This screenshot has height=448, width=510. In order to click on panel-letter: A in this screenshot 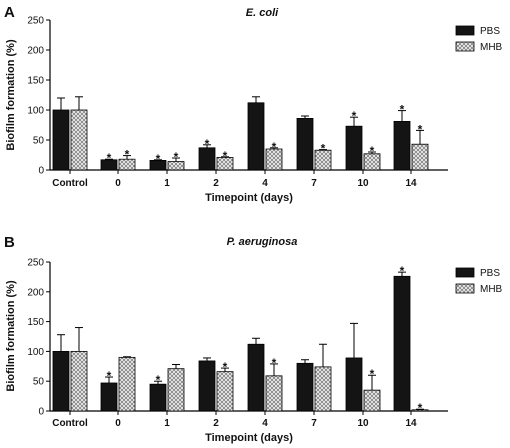, I will do `click(9, 12)`.